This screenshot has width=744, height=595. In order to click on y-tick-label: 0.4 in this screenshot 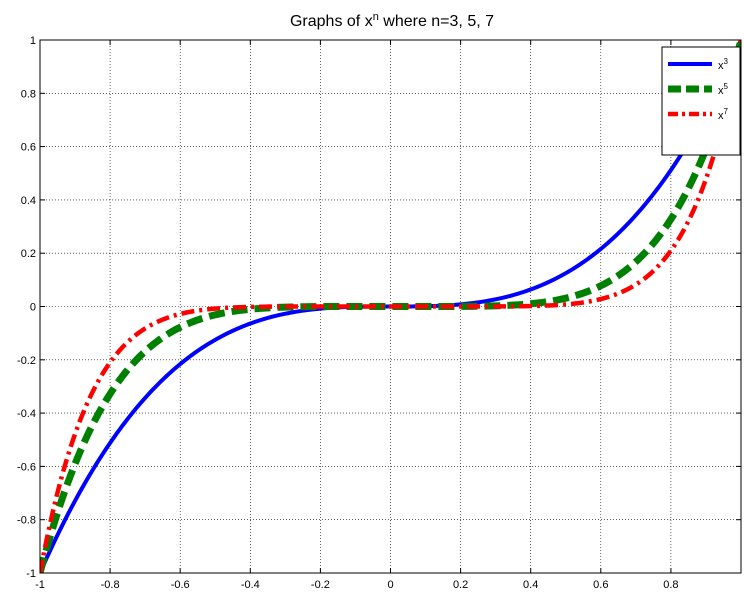, I will do `click(28, 201)`.